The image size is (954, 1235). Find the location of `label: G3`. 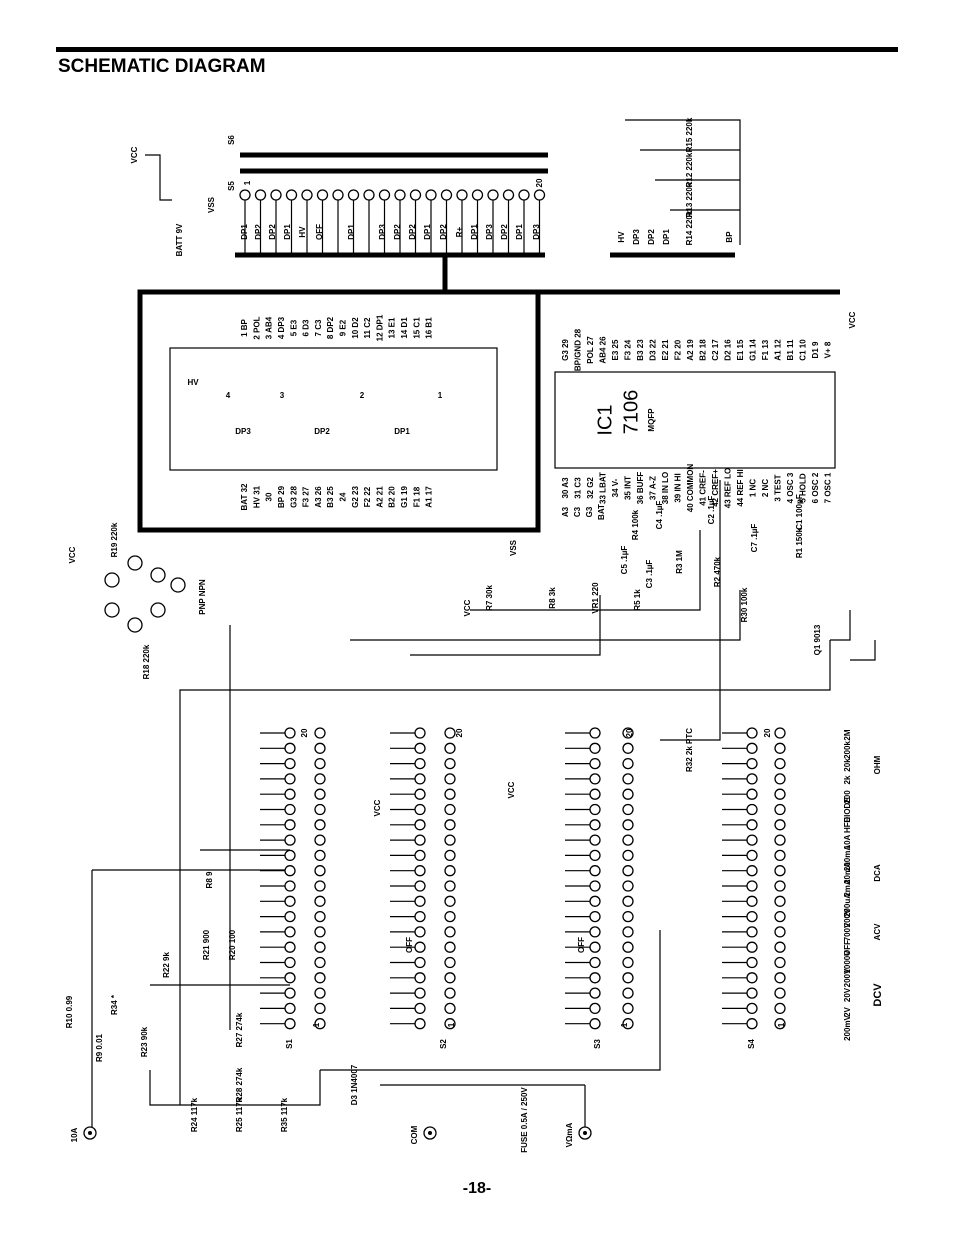

label: G3 is located at coordinates (589, 511).